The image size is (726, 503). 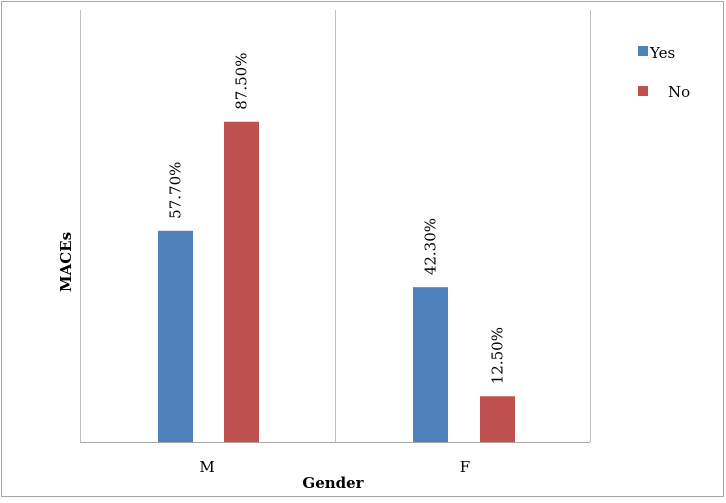 What do you see at coordinates (465, 467) in the screenshot?
I see `x-tick-label-f: F` at bounding box center [465, 467].